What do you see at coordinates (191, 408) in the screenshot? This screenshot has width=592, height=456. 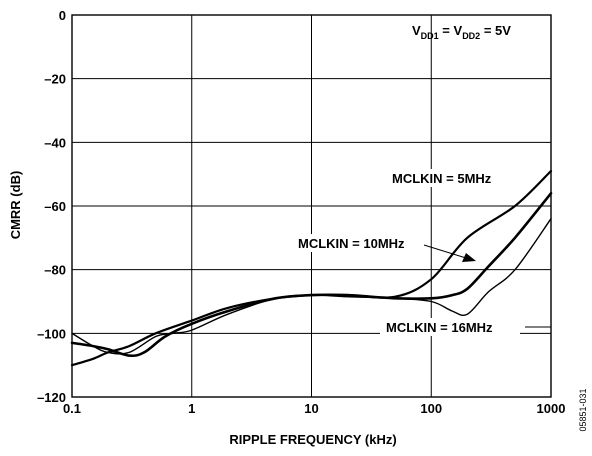 I see `x-tick-label: 1` at bounding box center [191, 408].